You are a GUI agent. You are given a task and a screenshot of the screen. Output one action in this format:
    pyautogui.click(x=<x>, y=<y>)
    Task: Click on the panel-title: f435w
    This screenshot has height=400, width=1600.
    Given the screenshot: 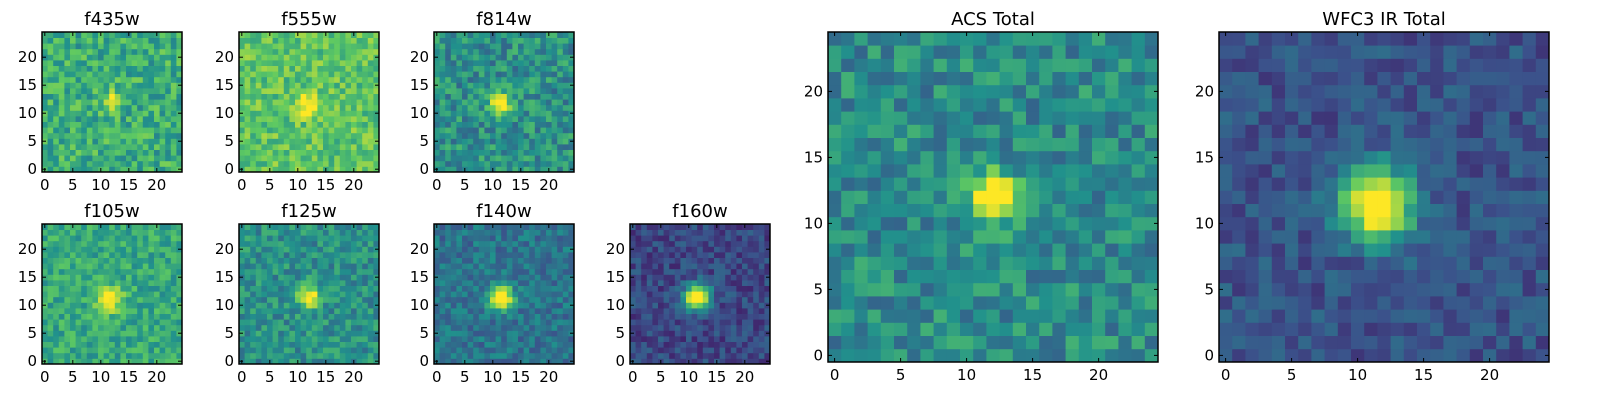 What is the action you would take?
    pyautogui.click(x=111, y=19)
    